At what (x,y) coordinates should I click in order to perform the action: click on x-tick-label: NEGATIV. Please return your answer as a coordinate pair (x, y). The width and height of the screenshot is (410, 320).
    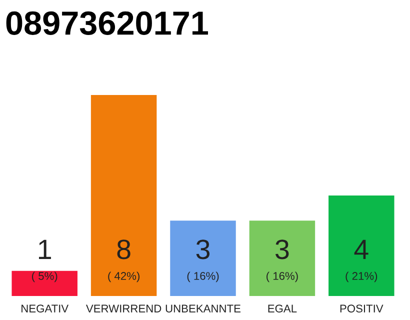
    Looking at the image, I should click on (45, 308).